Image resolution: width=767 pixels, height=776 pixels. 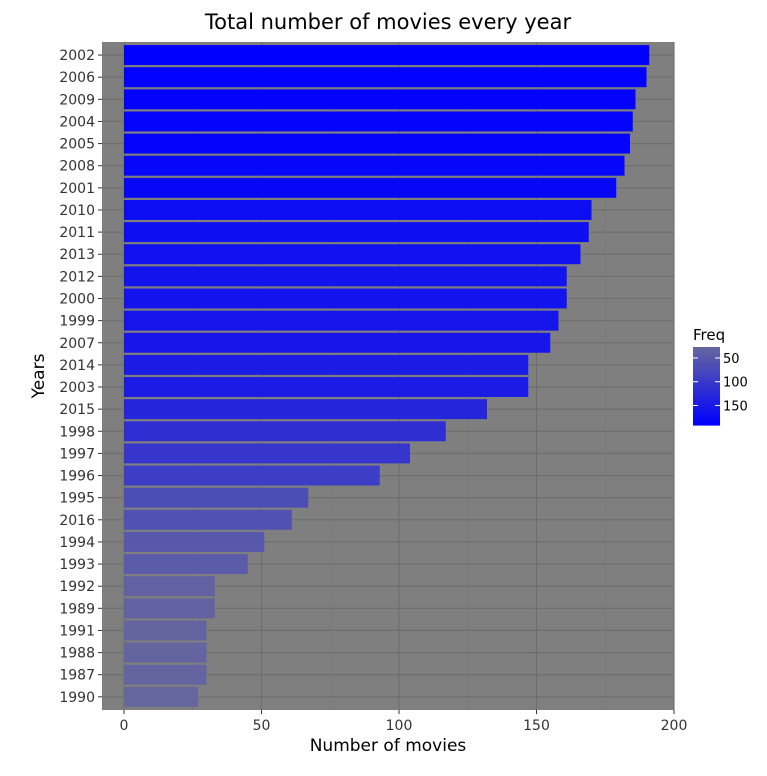 What do you see at coordinates (305, 409) in the screenshot?
I see `bar-2015` at bounding box center [305, 409].